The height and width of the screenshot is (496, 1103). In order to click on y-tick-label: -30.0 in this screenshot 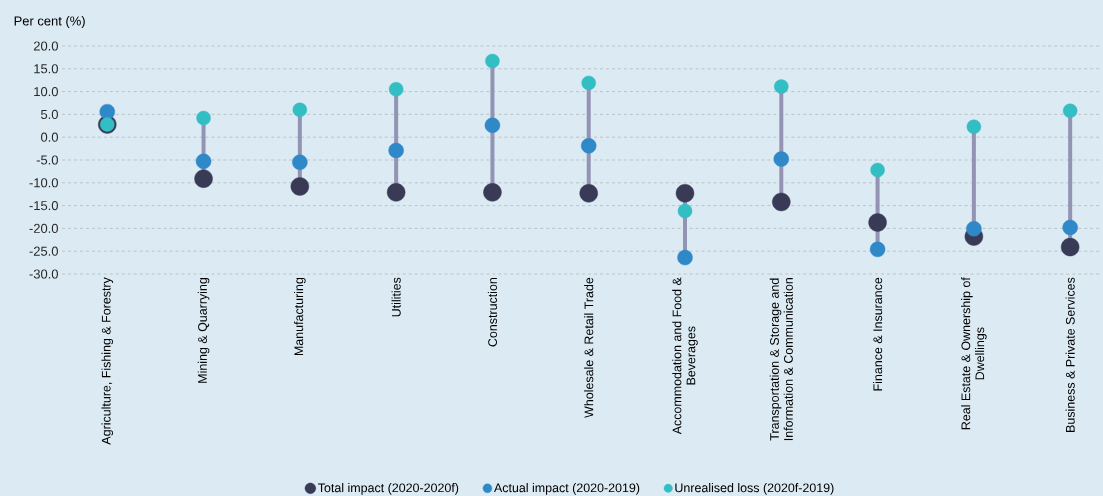, I will do `click(43, 274)`.